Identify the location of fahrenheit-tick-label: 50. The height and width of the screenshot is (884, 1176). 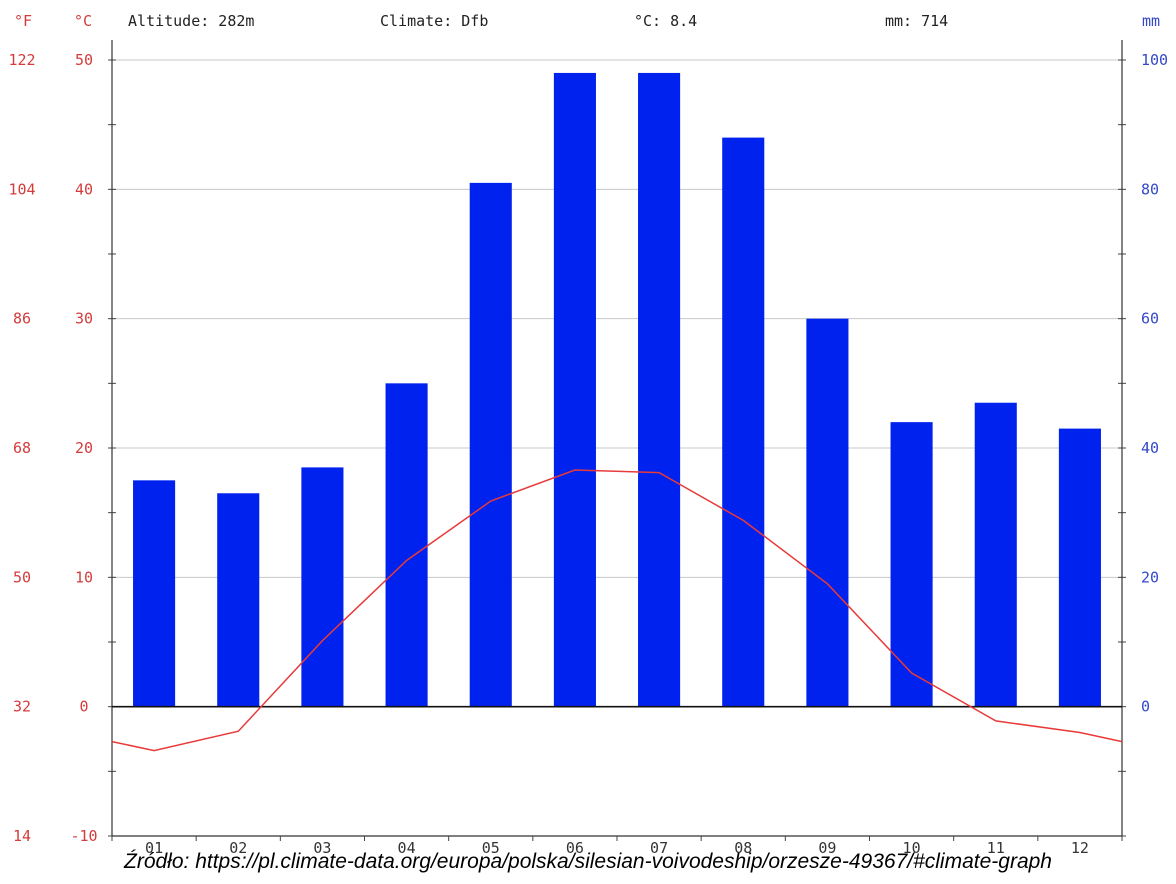
(22, 577).